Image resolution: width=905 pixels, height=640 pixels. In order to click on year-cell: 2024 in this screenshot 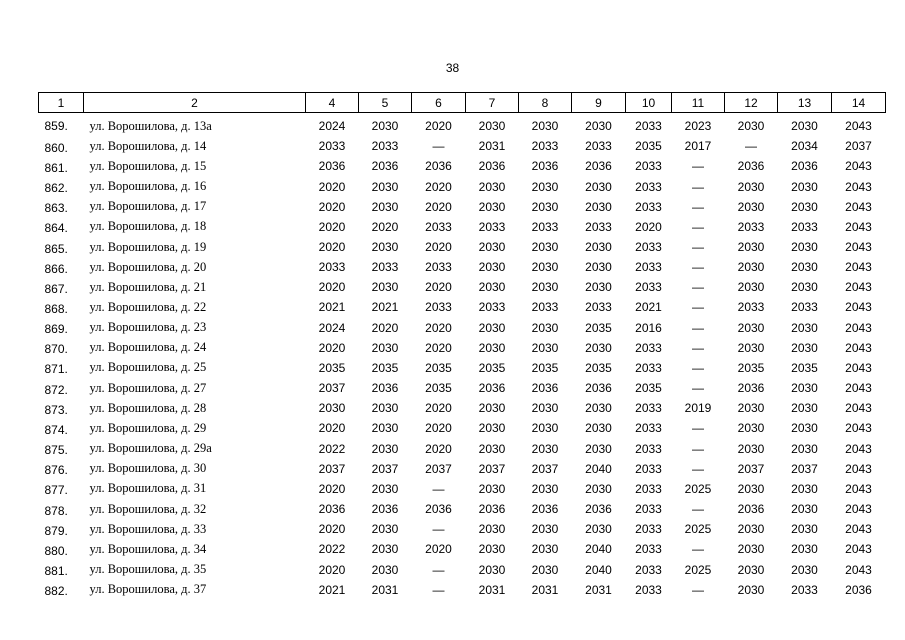, I will do `click(332, 126)`.